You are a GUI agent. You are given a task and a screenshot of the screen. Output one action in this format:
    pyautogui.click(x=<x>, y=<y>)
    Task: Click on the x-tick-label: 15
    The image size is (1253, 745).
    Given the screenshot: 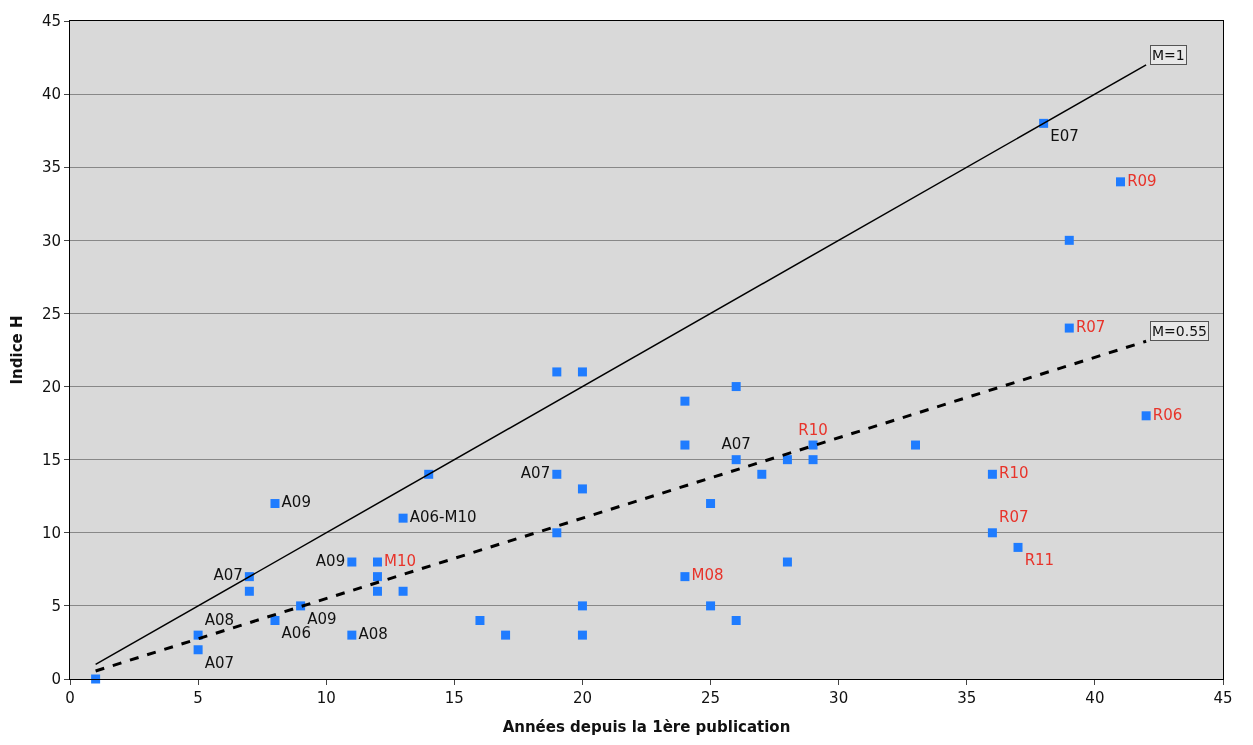 What is the action you would take?
    pyautogui.click(x=454, y=698)
    